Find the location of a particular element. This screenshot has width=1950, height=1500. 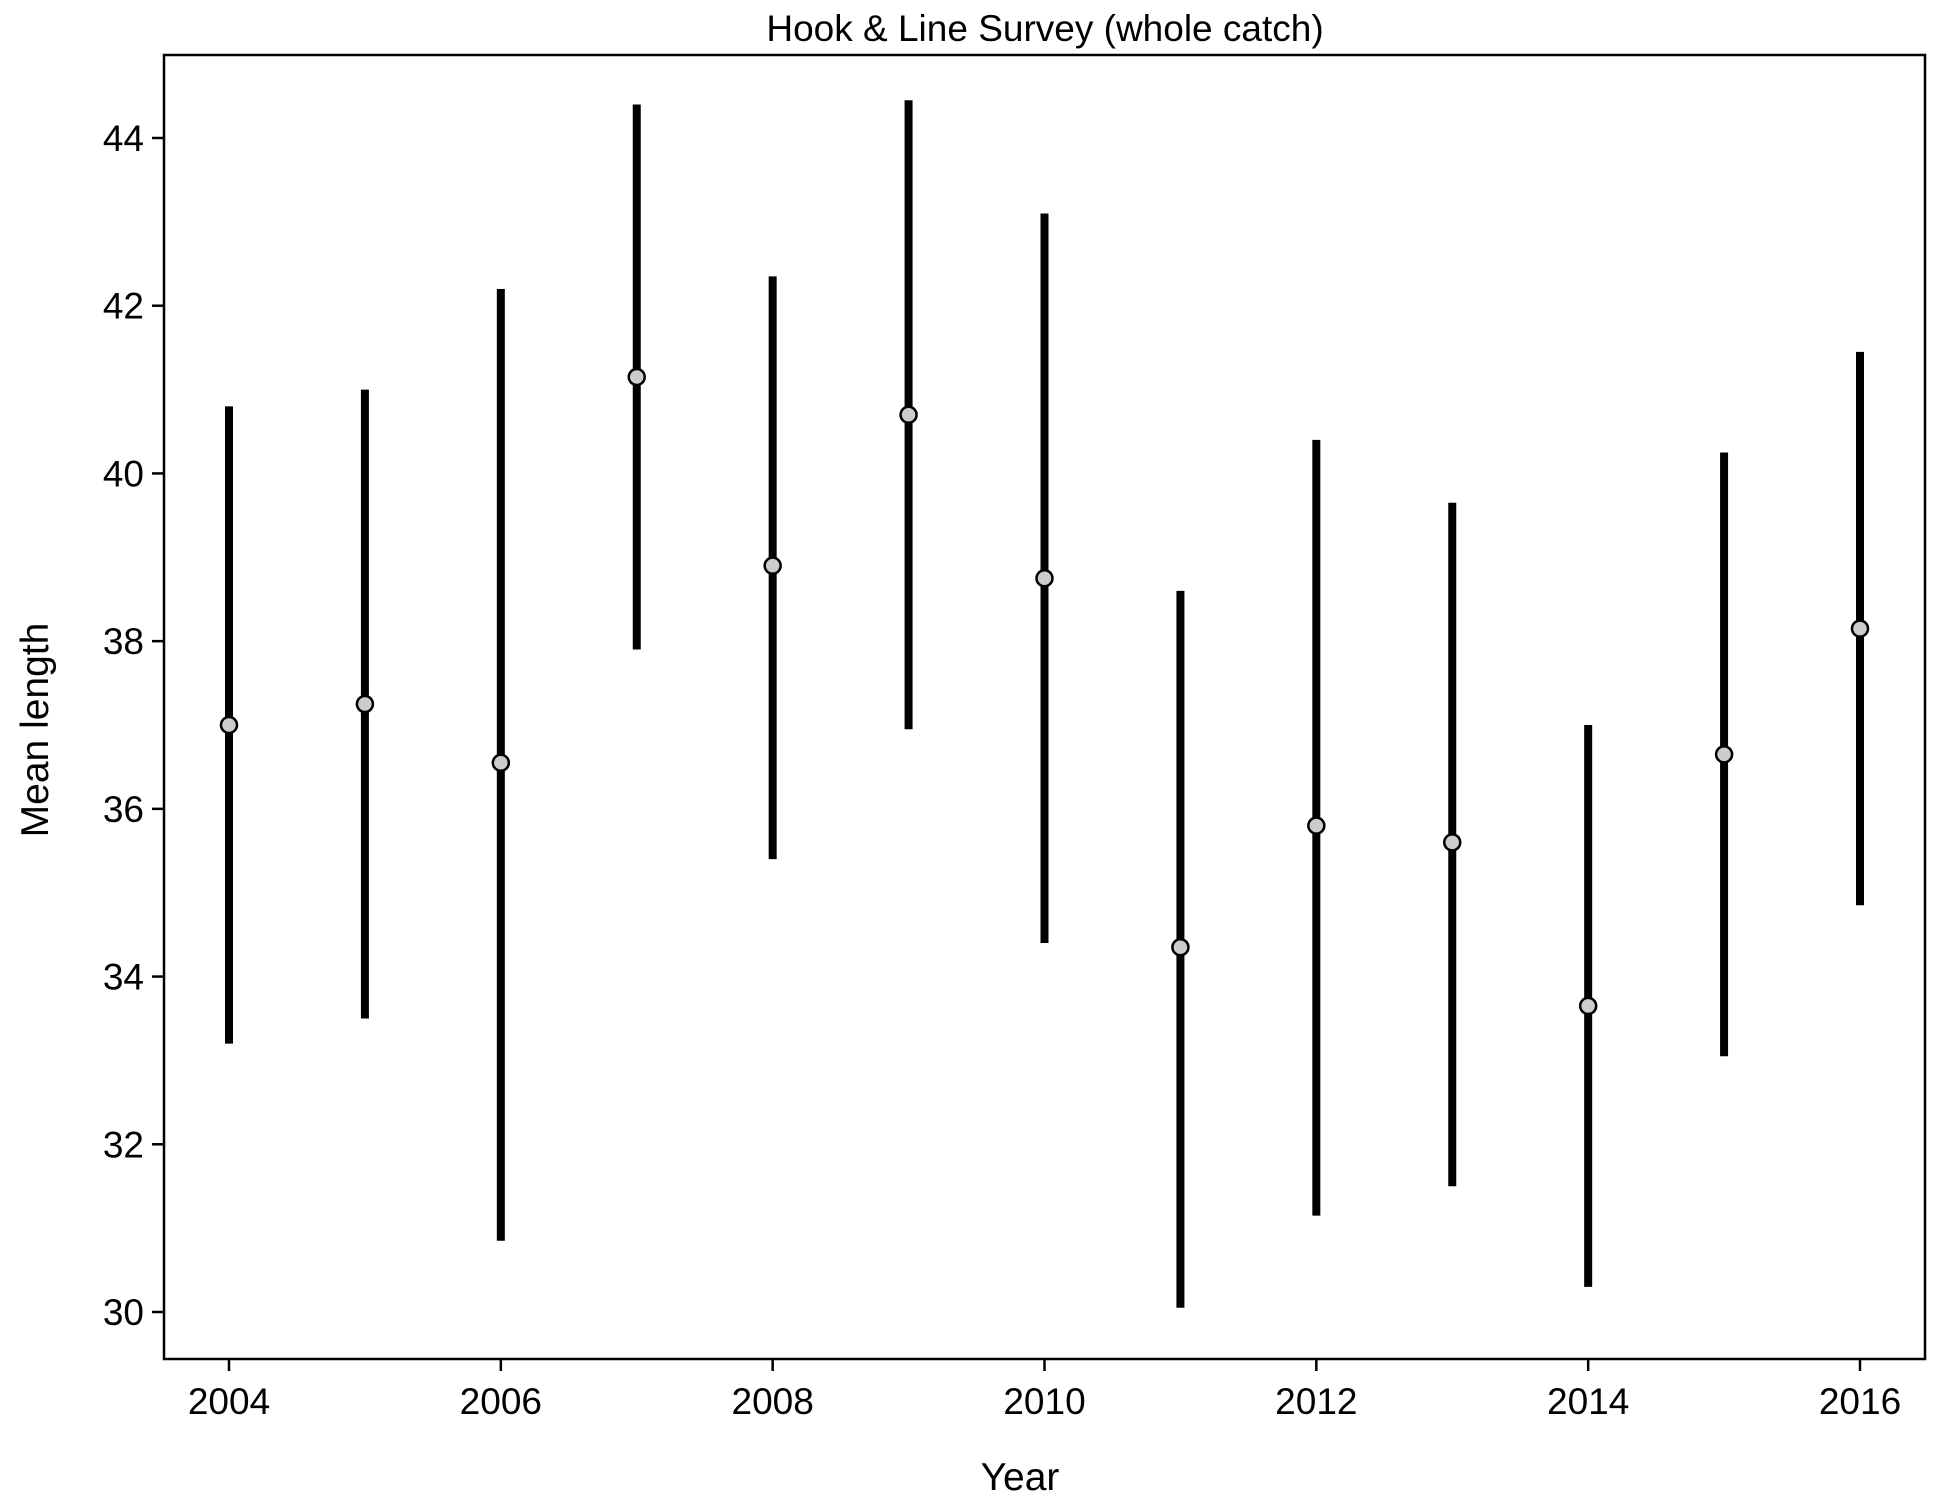

point-2016 is located at coordinates (1860, 628).